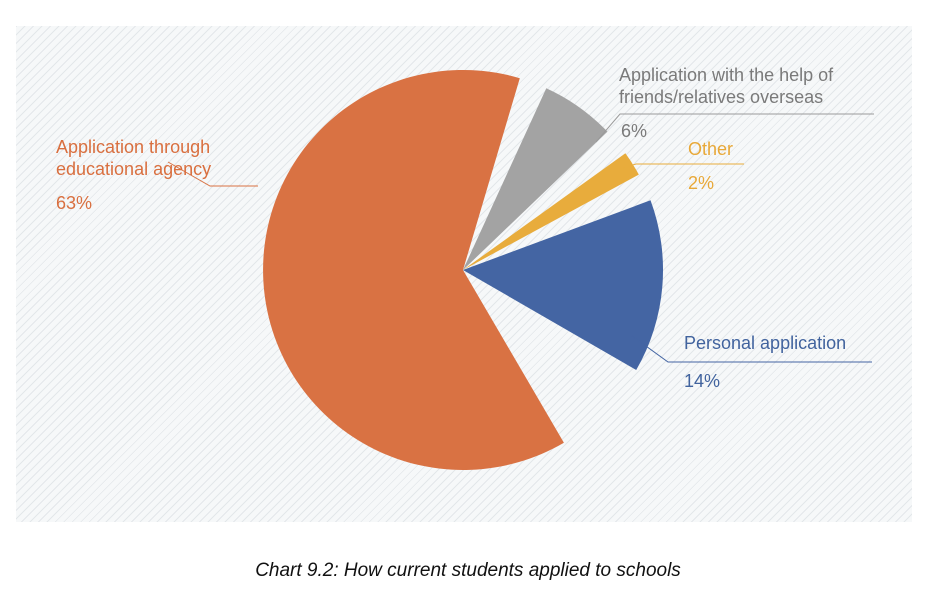  What do you see at coordinates (133, 158) in the screenshot?
I see `label-educational-agency: Application through educational agency` at bounding box center [133, 158].